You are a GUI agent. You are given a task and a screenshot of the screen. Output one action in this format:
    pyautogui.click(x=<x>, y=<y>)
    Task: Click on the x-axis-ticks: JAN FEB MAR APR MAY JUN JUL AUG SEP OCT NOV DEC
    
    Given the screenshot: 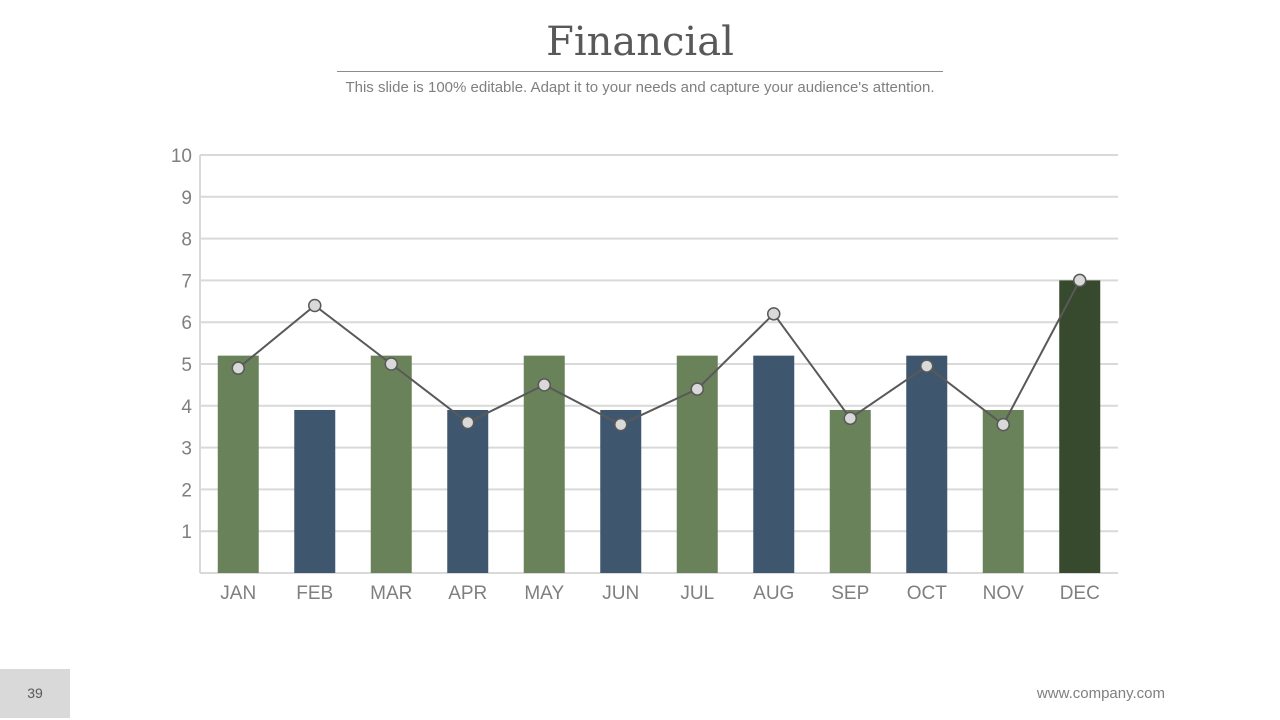 What is the action you would take?
    pyautogui.click(x=660, y=593)
    